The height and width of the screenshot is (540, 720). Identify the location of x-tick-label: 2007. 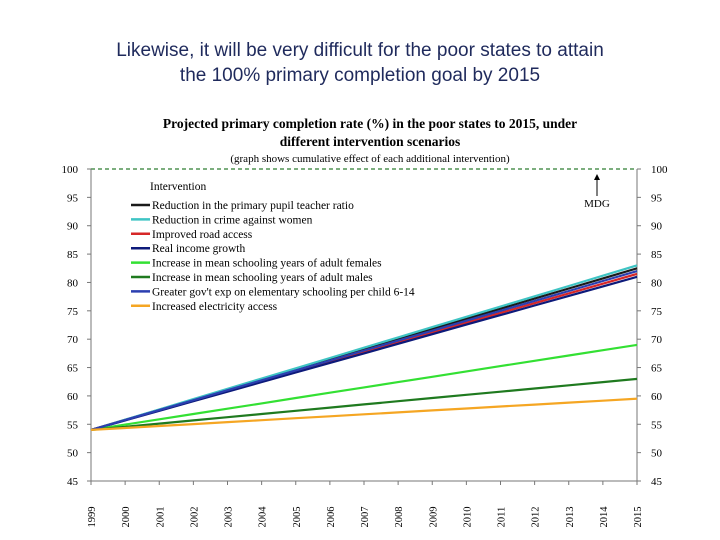
(365, 517).